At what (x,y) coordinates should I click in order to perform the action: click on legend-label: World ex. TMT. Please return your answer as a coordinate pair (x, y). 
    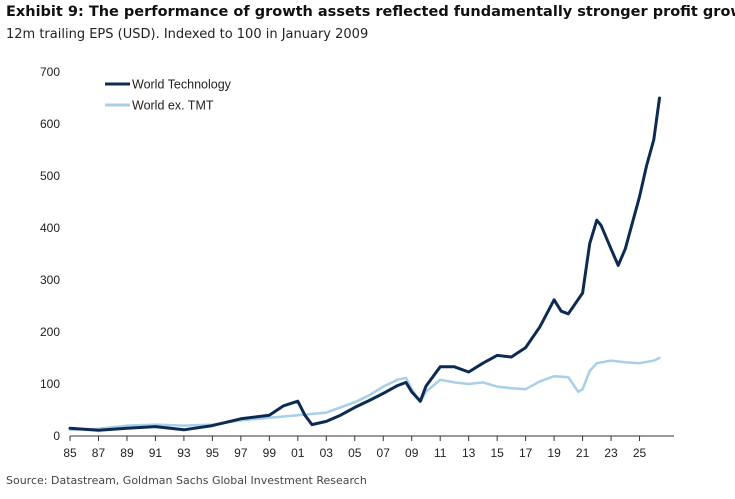
    Looking at the image, I should click on (173, 106).